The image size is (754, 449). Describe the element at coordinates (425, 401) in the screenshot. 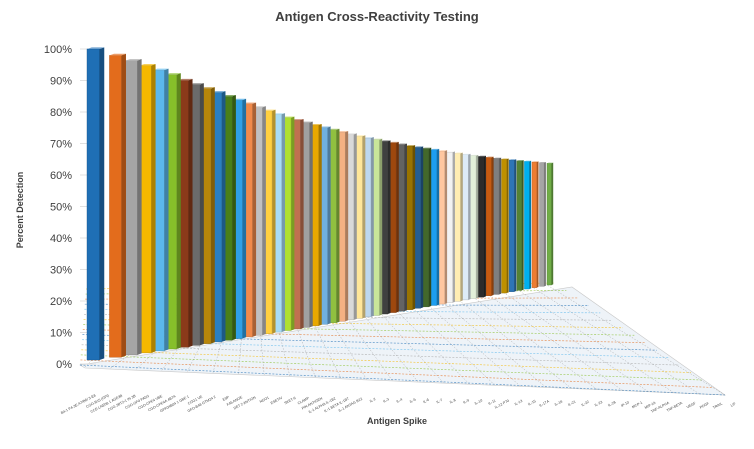

I see `x-tick-label: IL-6` at that location.